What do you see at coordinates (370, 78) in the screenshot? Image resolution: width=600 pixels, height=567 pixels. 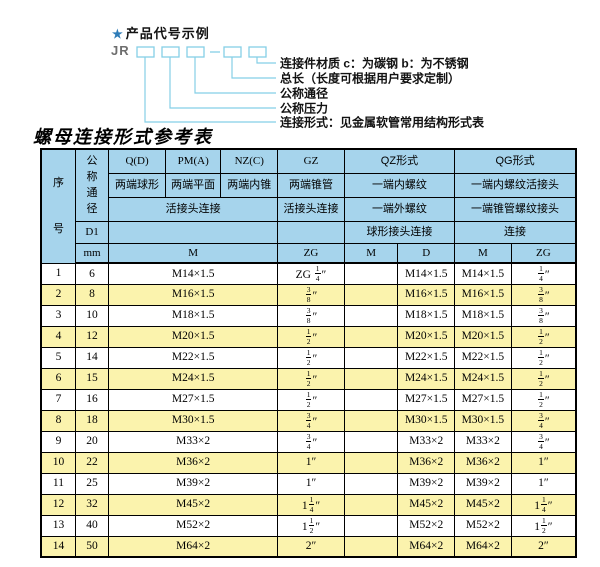 I see `label-length: 总长（长度可根据用户要求定制）` at bounding box center [370, 78].